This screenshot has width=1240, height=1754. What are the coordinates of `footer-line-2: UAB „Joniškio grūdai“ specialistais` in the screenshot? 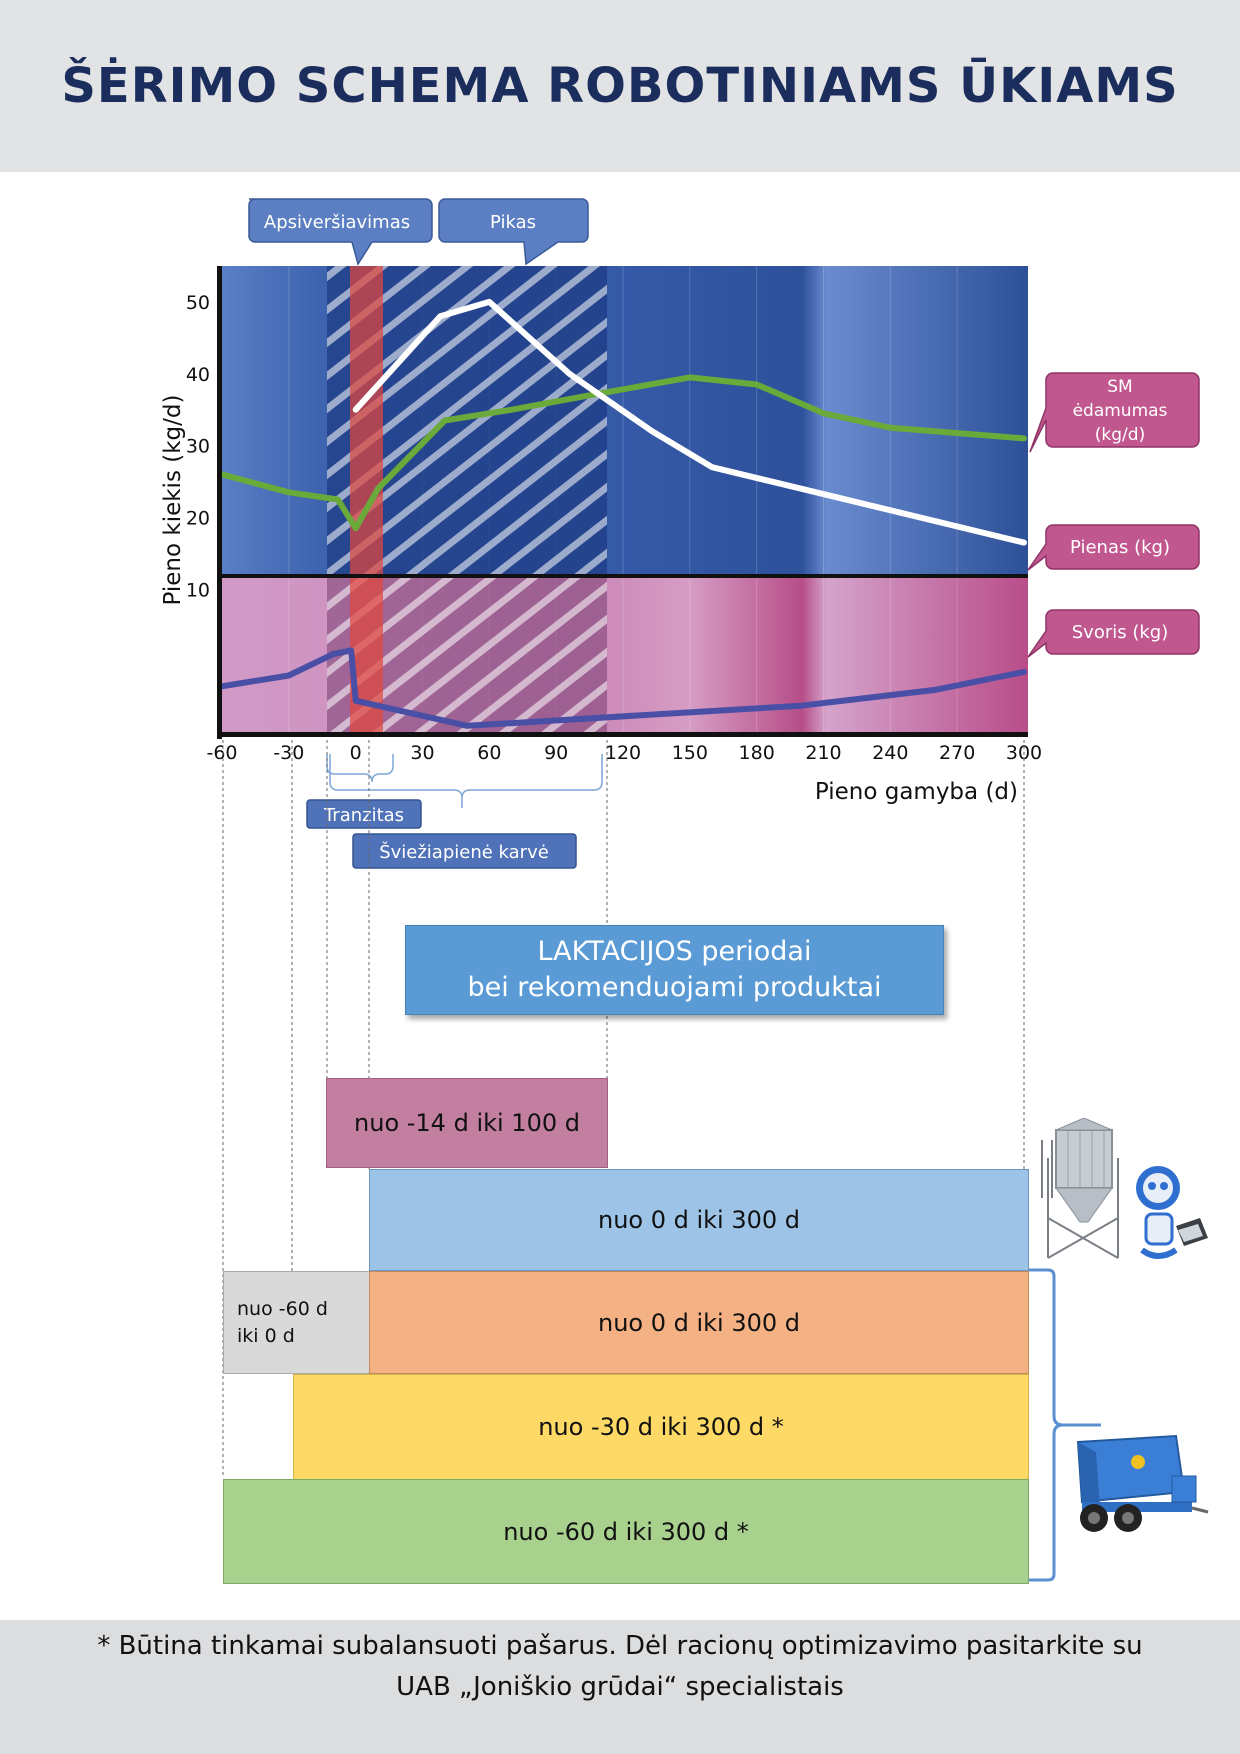 It's located at (620, 1687).